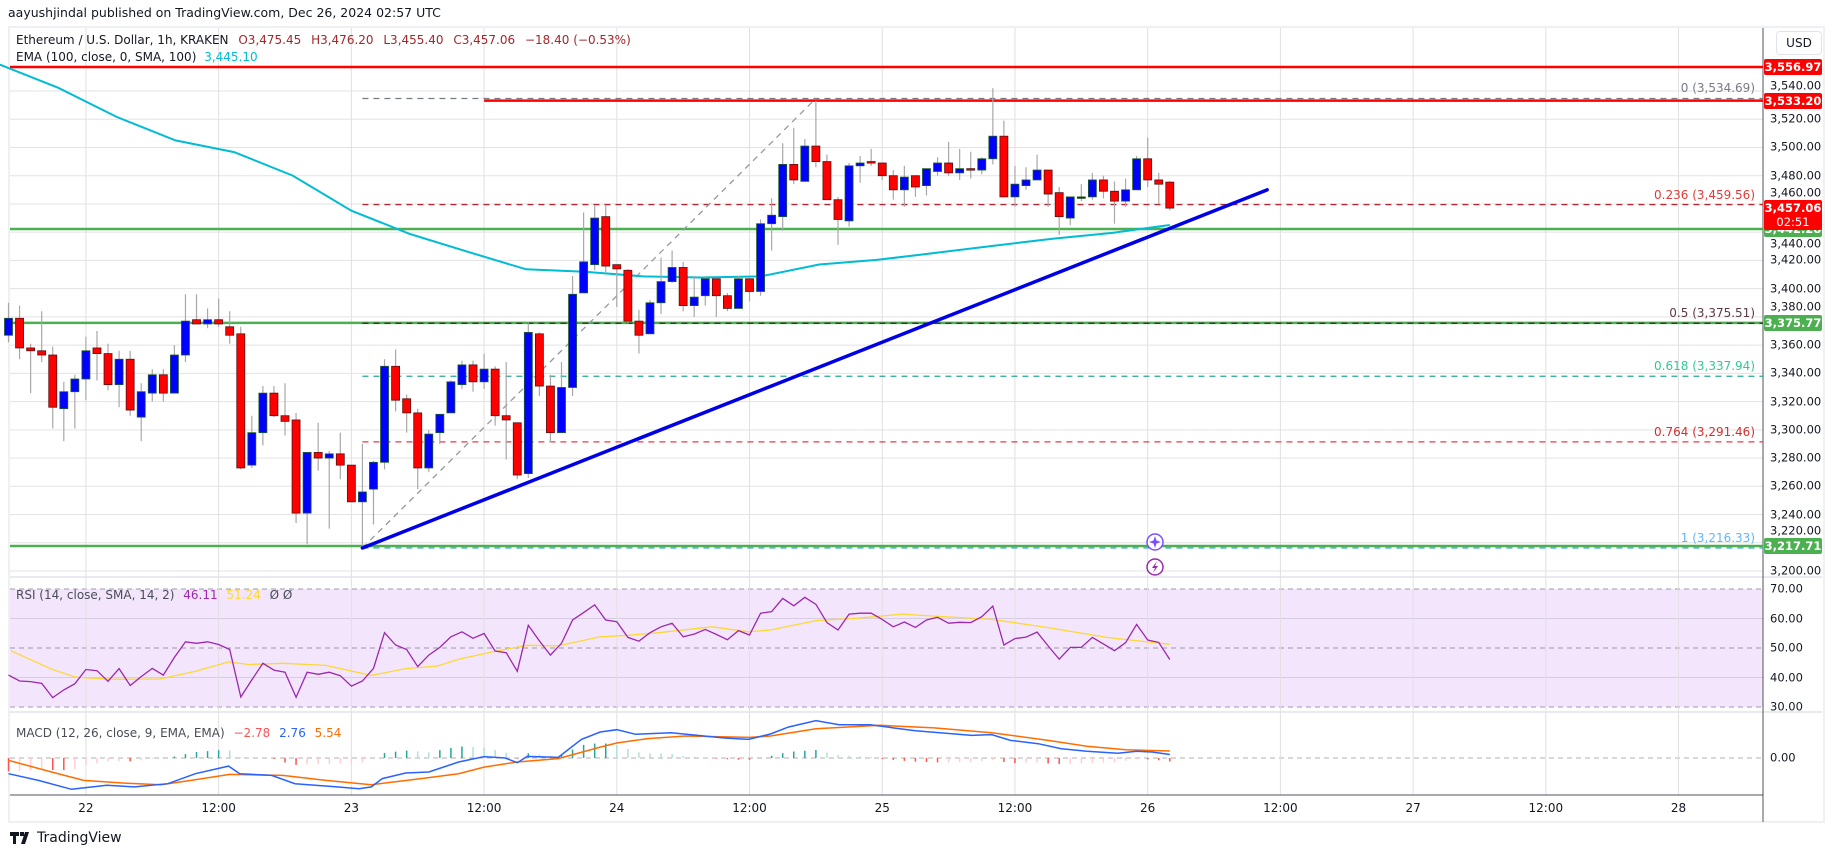  I want to click on price-axis-label: 3,340.00, so click(1796, 372).